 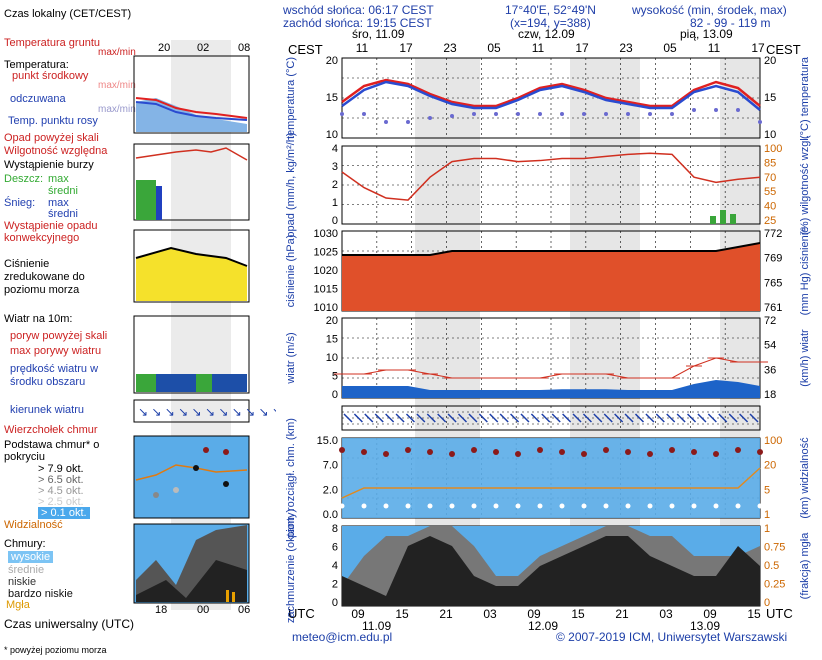 I want to click on label-temp: temperatura (°C), so click(x=291, y=98).